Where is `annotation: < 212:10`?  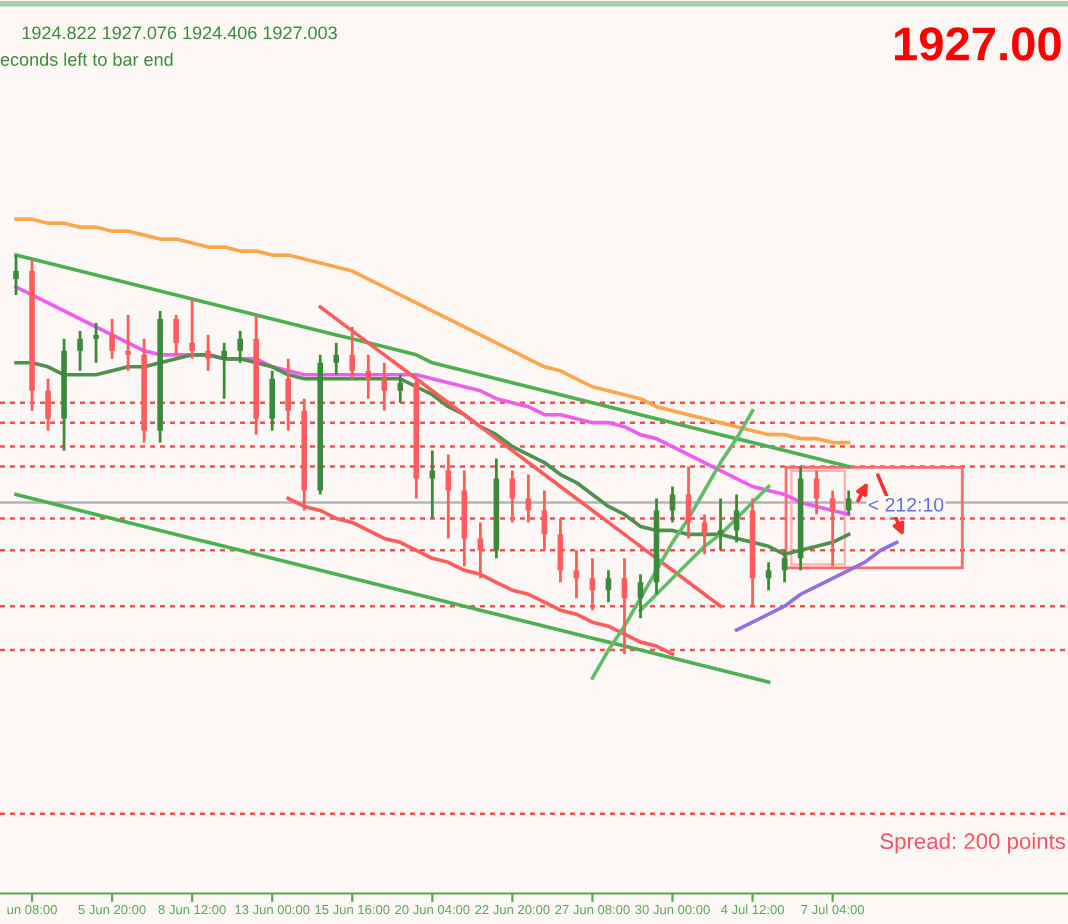 annotation: < 212:10 is located at coordinates (906, 504).